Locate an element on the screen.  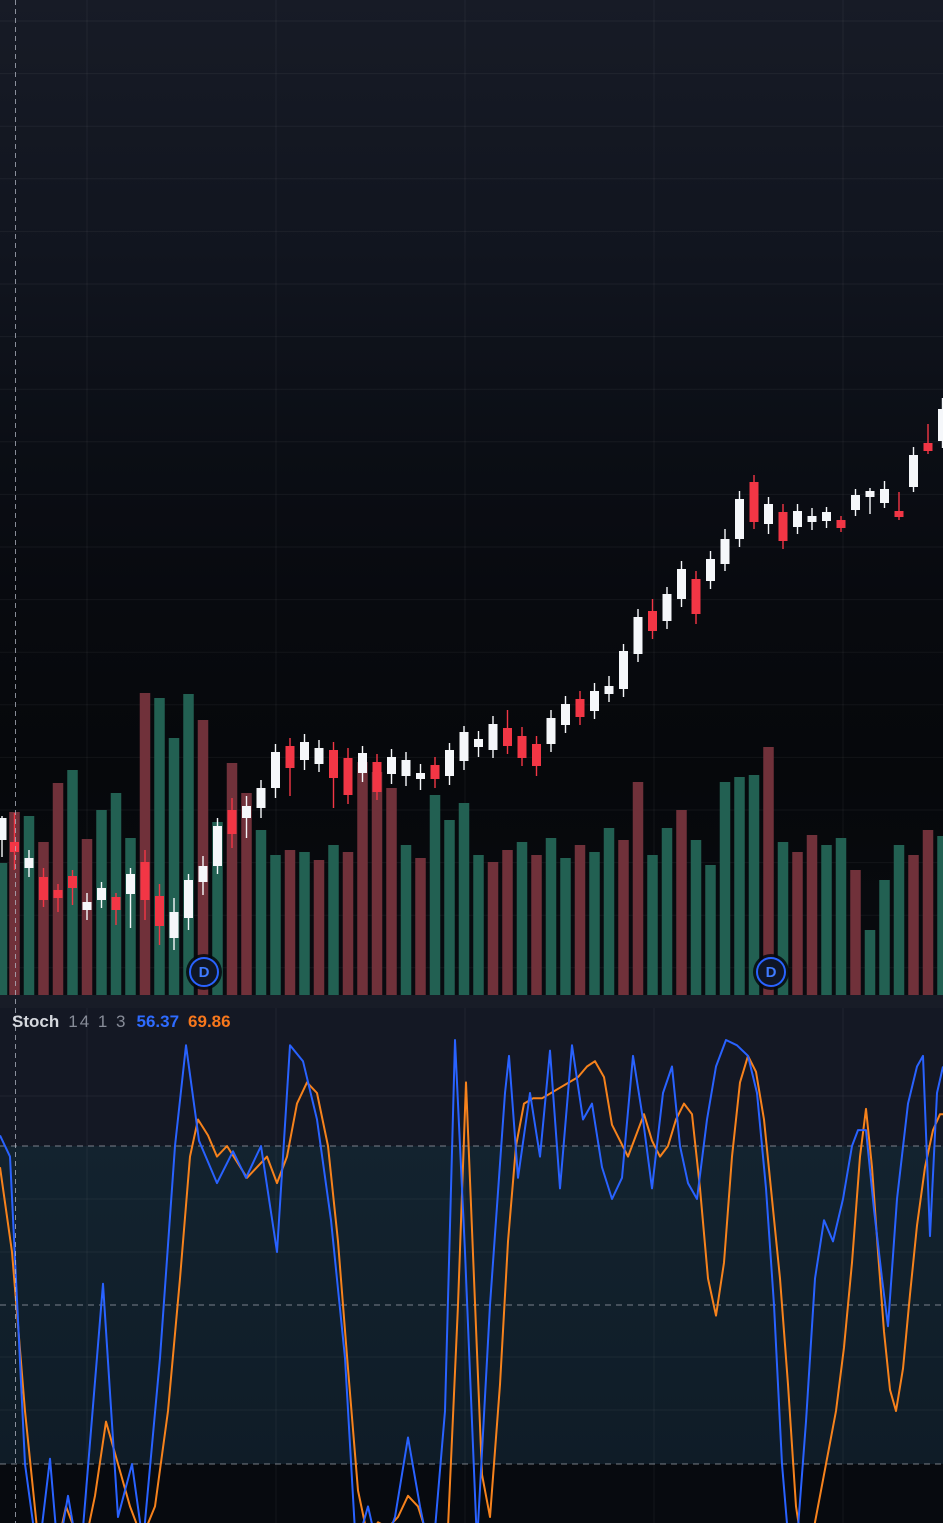
indicator-legend: Stoch 14 1 3 56.37 69.86 is located at coordinates (121, 1022).